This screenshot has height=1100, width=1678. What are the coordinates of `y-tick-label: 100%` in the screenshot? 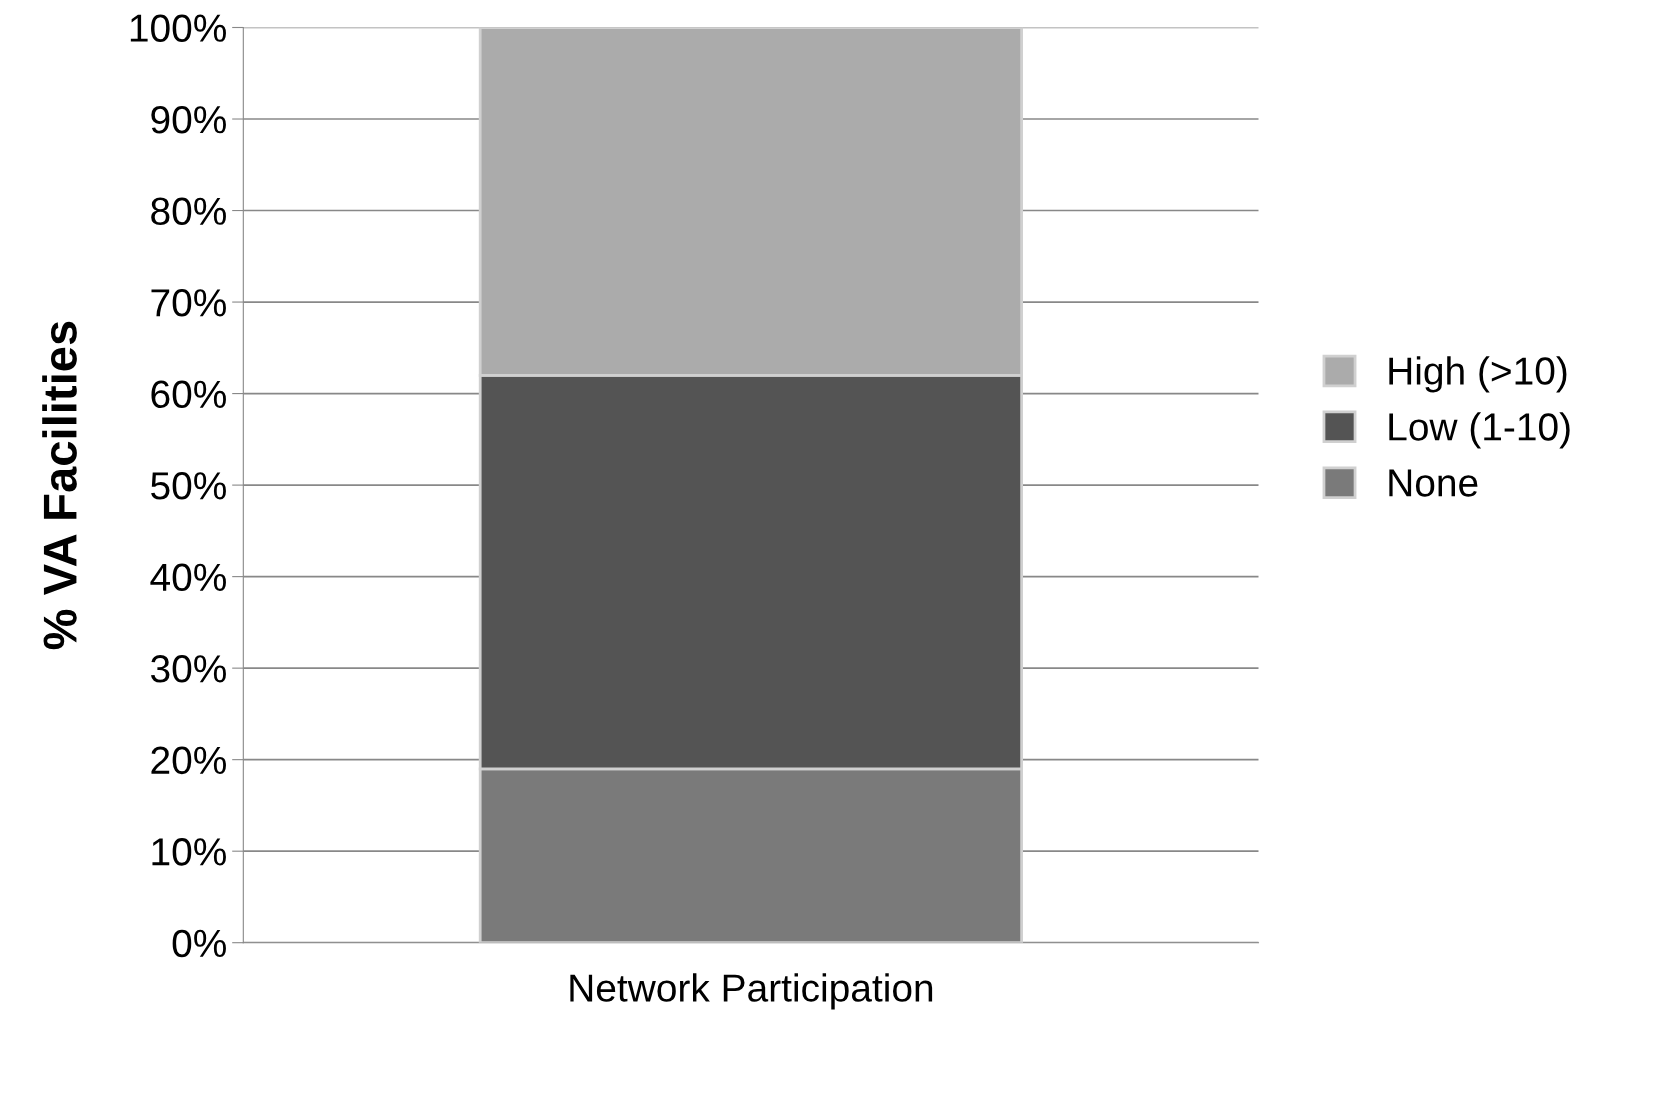 It's located at (178, 28).